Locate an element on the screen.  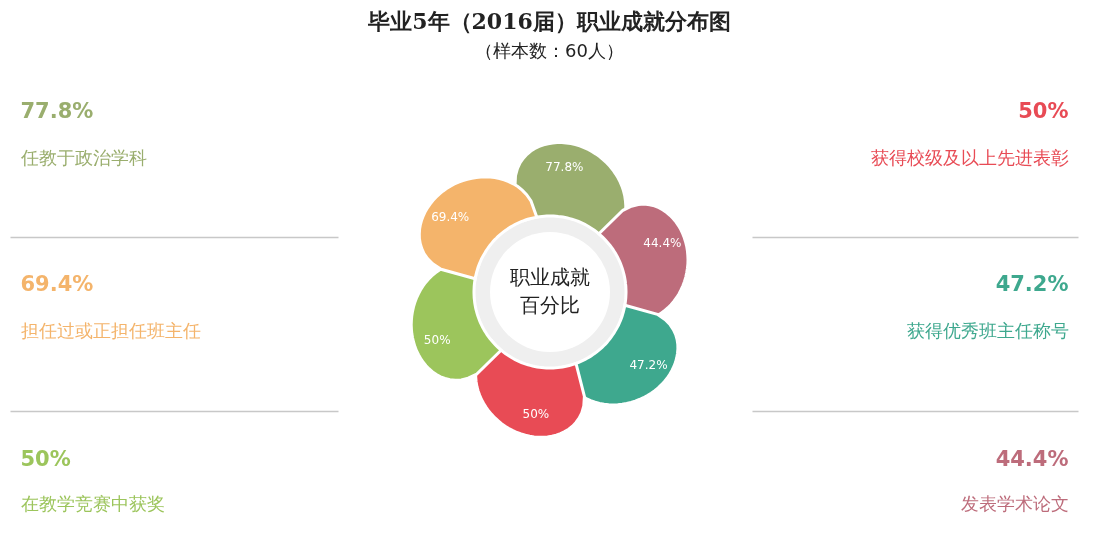
category-label: 发表学术论文 is located at coordinates (1014, 503).